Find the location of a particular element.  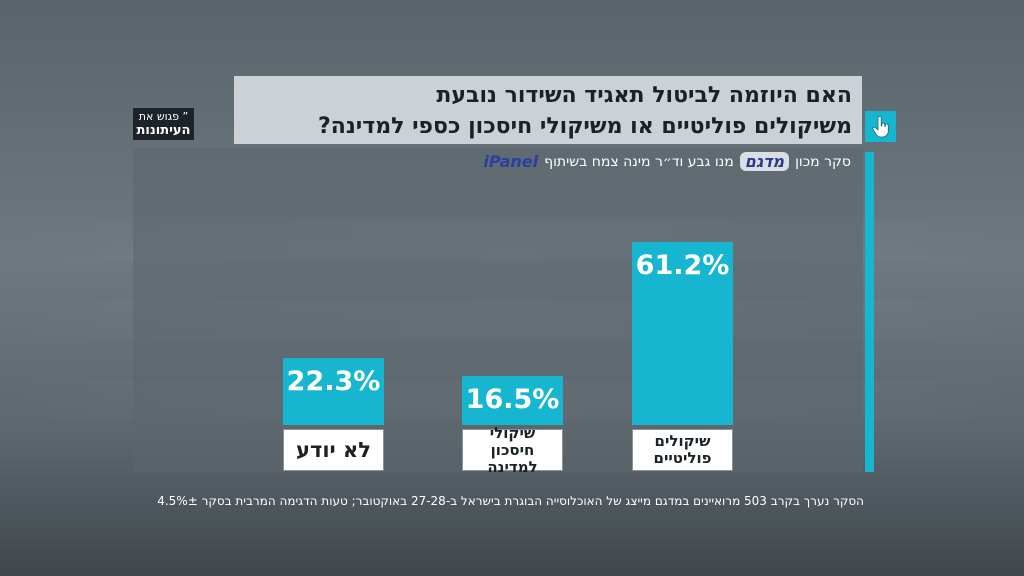

logo-line2: העיתונות is located at coordinates (163, 130).